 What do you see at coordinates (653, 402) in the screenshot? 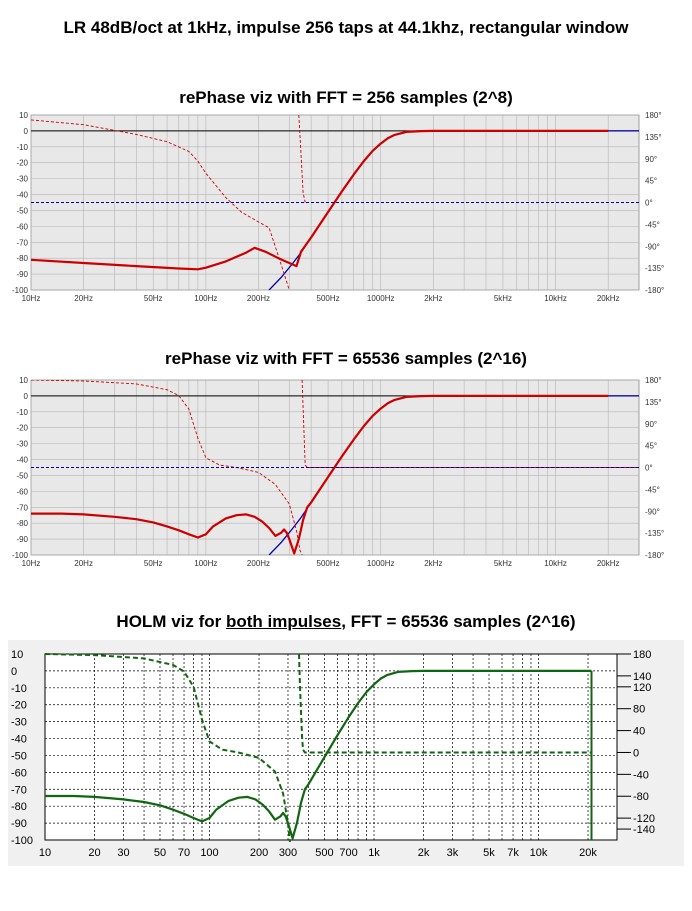
I see `y2-tick-label: 135°` at bounding box center [653, 402].